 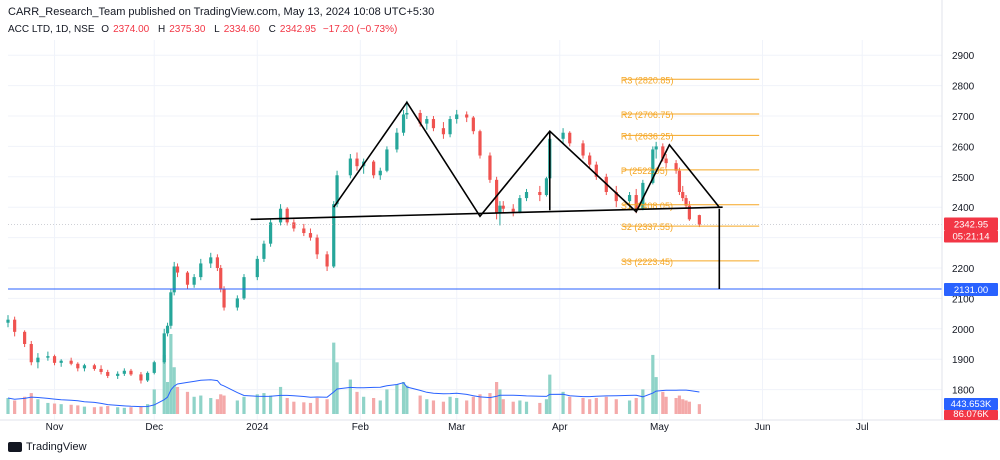 I want to click on volume-ma-tag: 86.076K, so click(x=971, y=414).